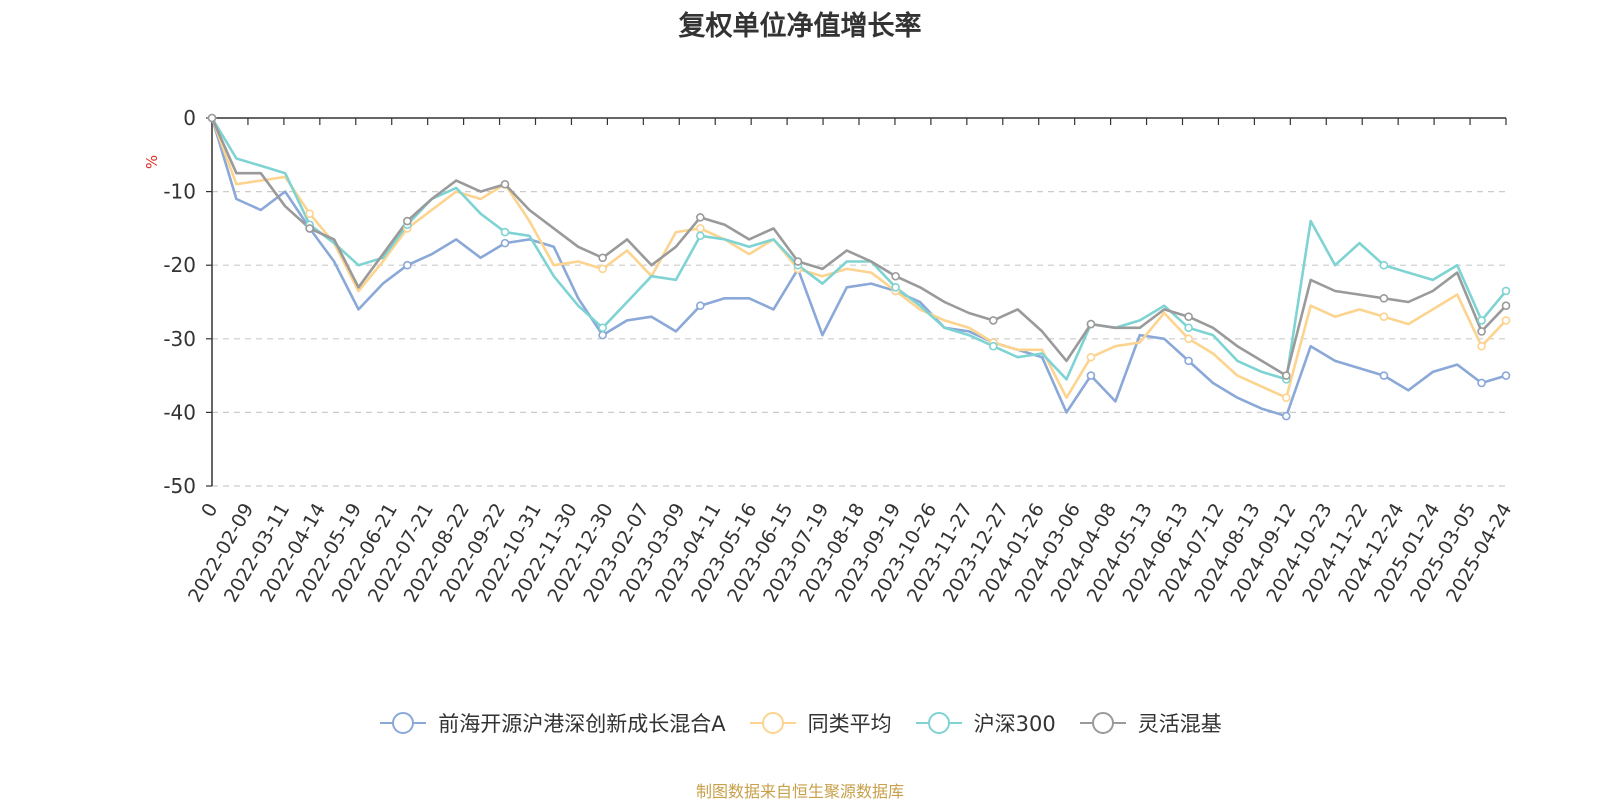 The image size is (1600, 802). Describe the element at coordinates (800, 26) in the screenshot. I see `chart-title: 复权单位净值增长率` at that location.